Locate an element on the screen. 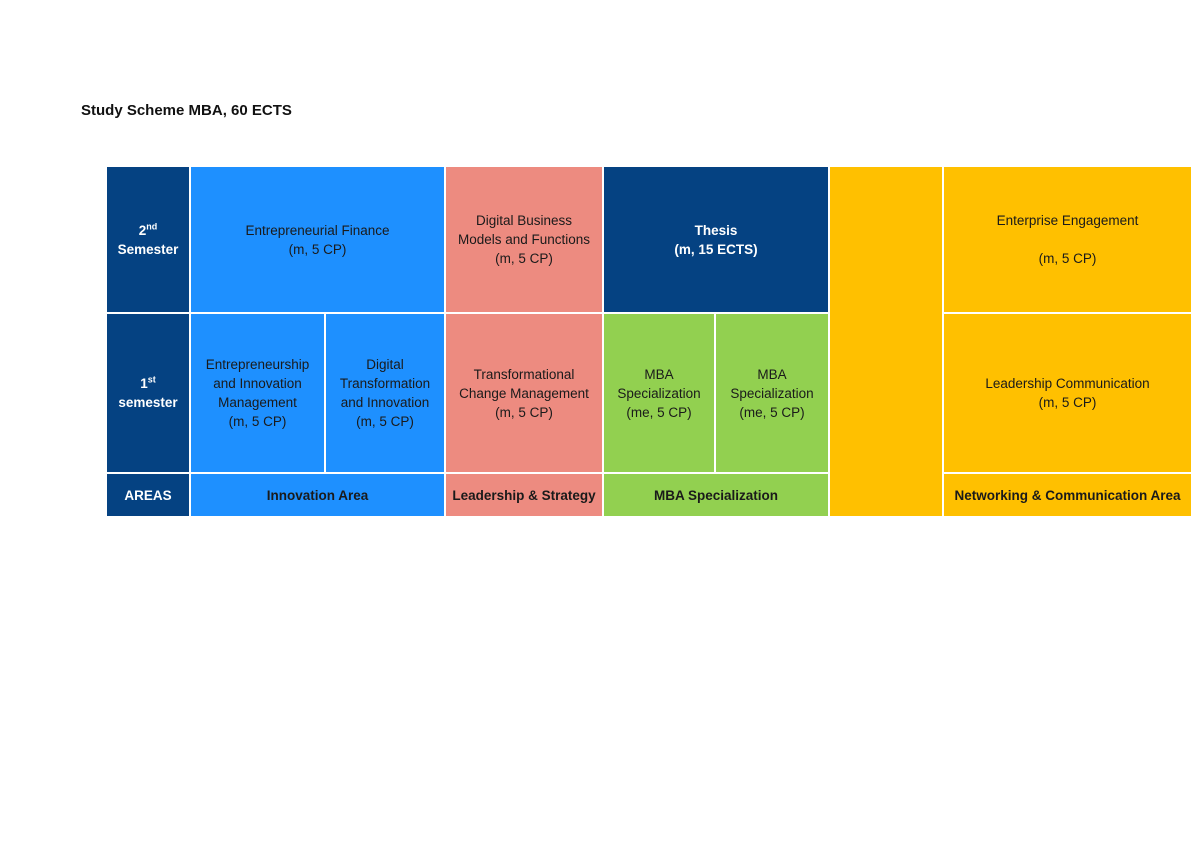 The width and height of the screenshot is (1200, 849). row-label-areas: AREAS is located at coordinates (148, 495).